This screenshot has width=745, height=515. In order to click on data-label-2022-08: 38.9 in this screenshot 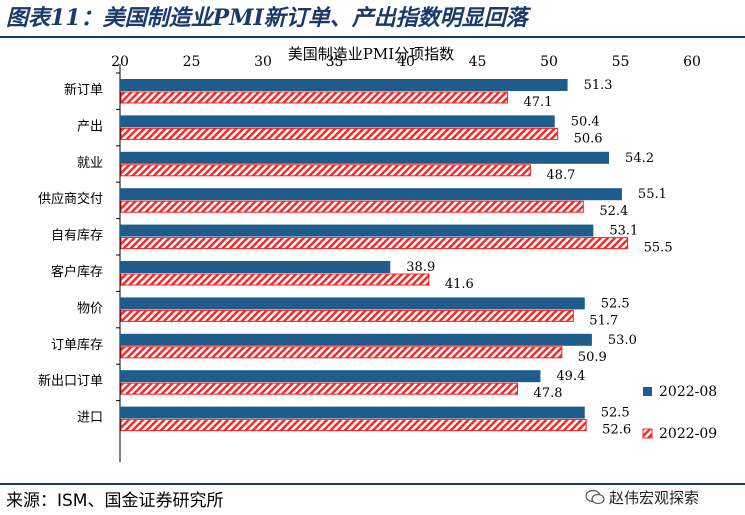, I will do `click(420, 267)`.